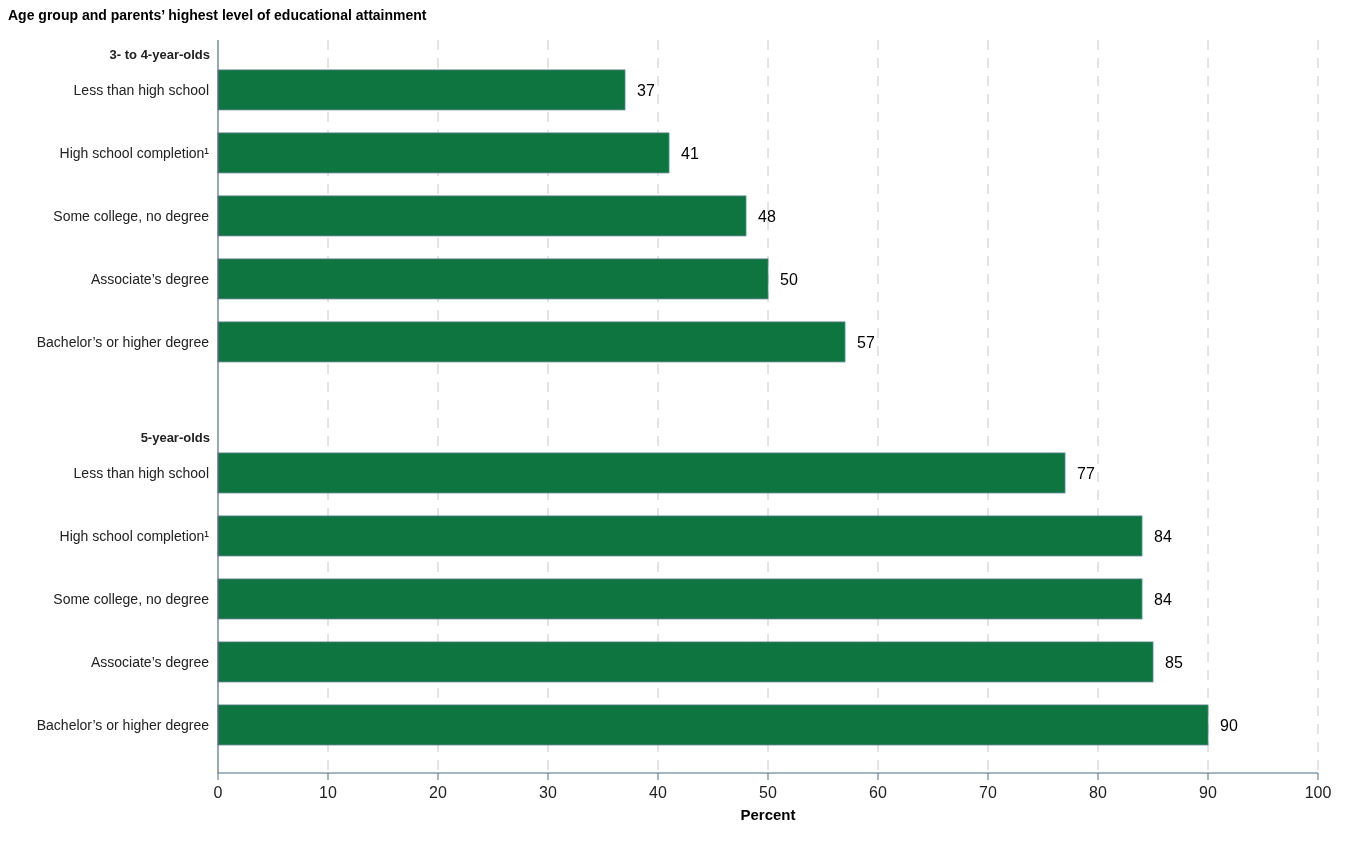 The height and width of the screenshot is (856, 1346). What do you see at coordinates (438, 792) in the screenshot?
I see `x-tick-label: 20` at bounding box center [438, 792].